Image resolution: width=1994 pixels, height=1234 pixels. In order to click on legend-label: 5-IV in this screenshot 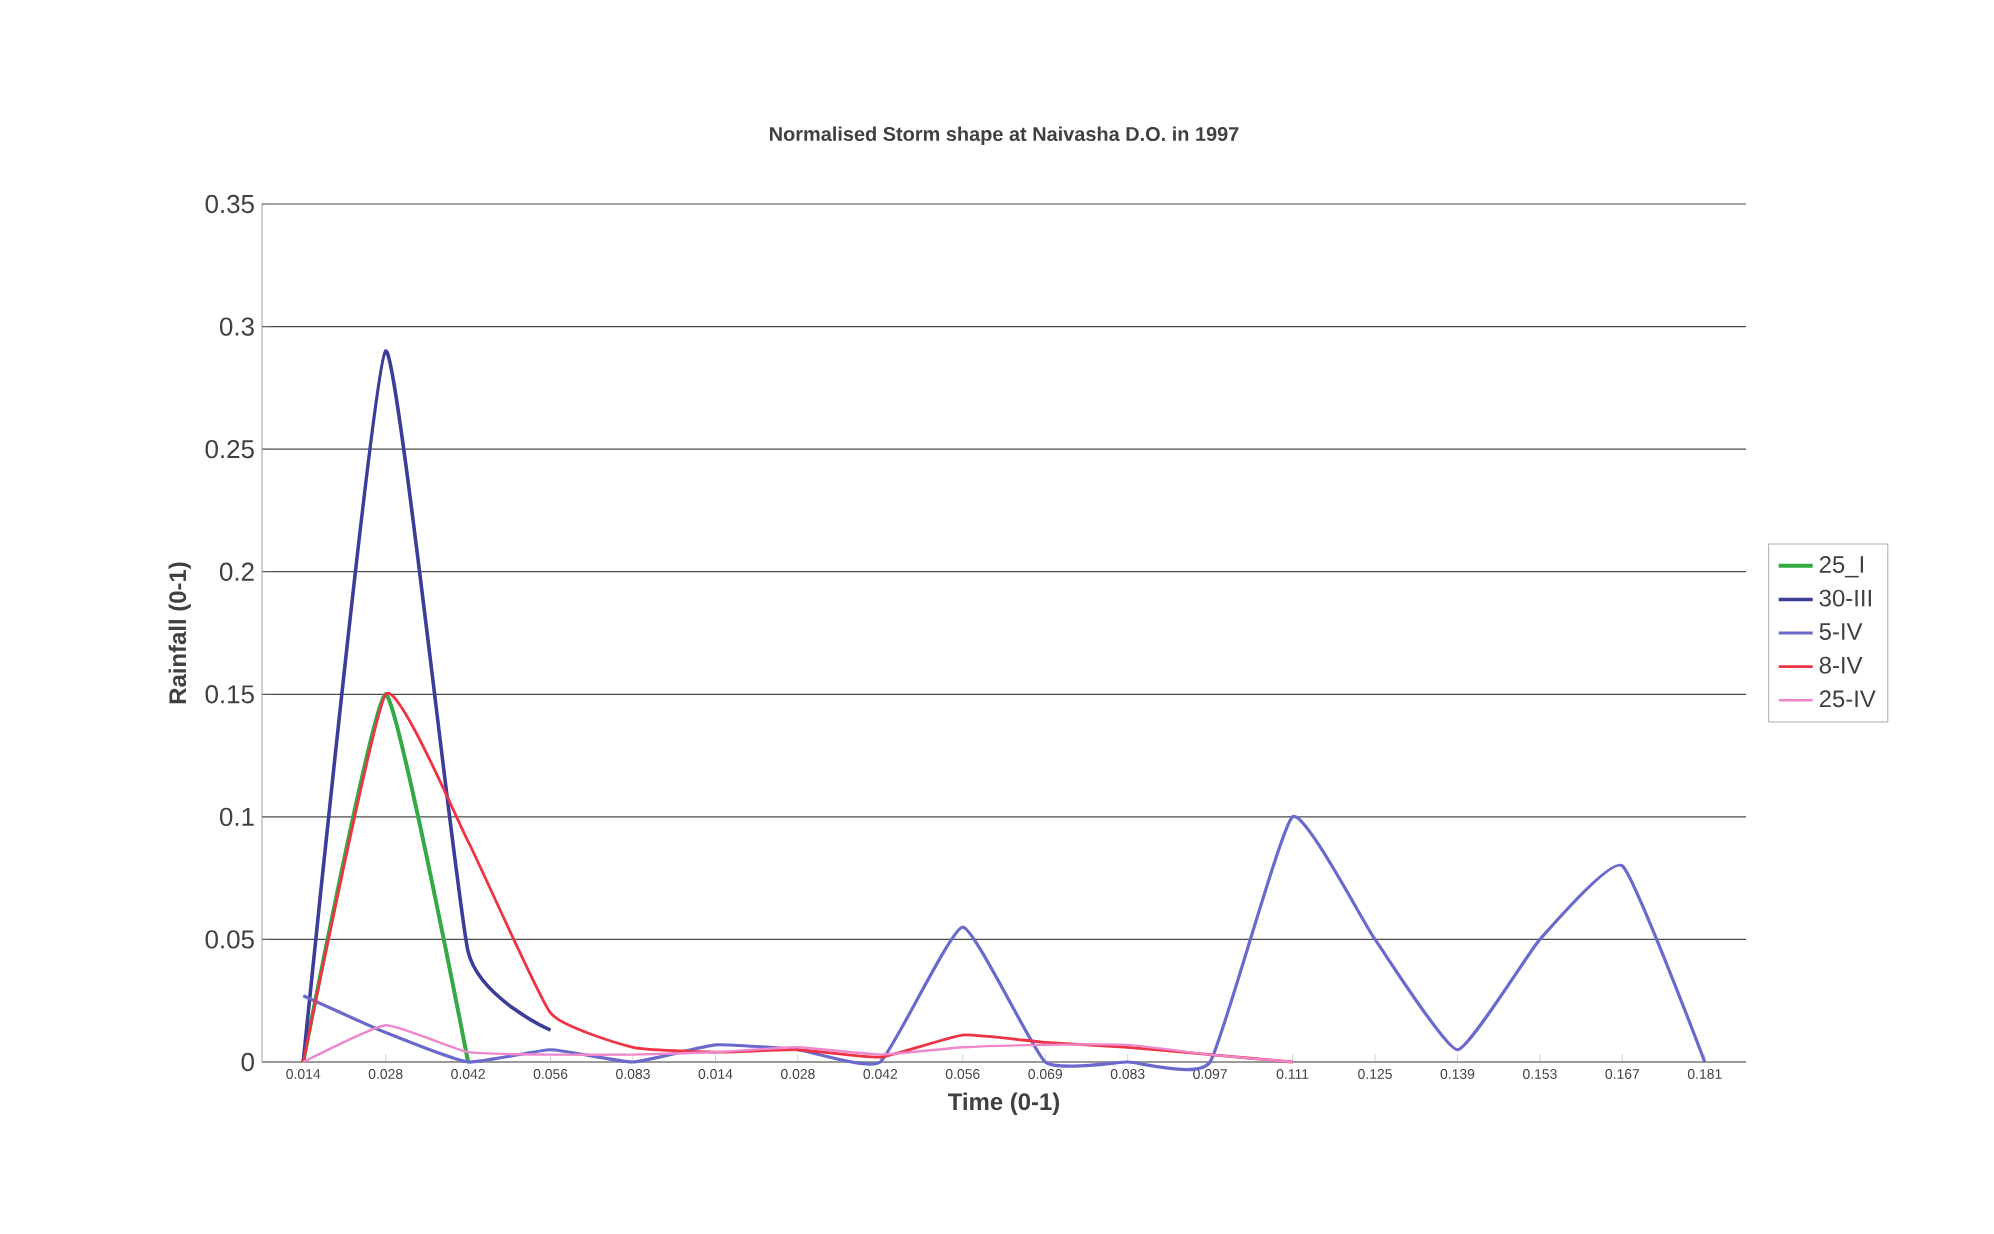, I will do `click(1841, 631)`.